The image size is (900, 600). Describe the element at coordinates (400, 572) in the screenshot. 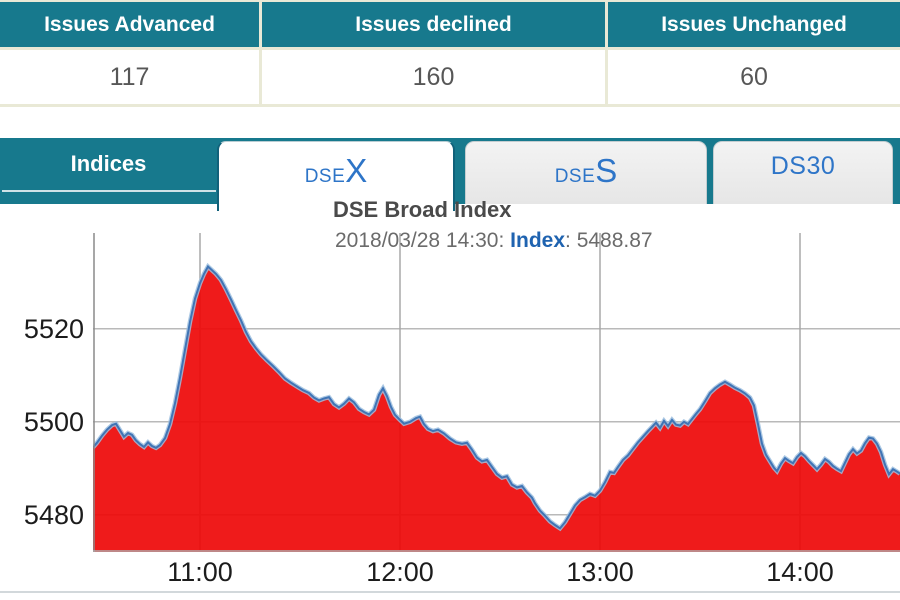

I see `x-axis-tick-label: 12:00` at that location.